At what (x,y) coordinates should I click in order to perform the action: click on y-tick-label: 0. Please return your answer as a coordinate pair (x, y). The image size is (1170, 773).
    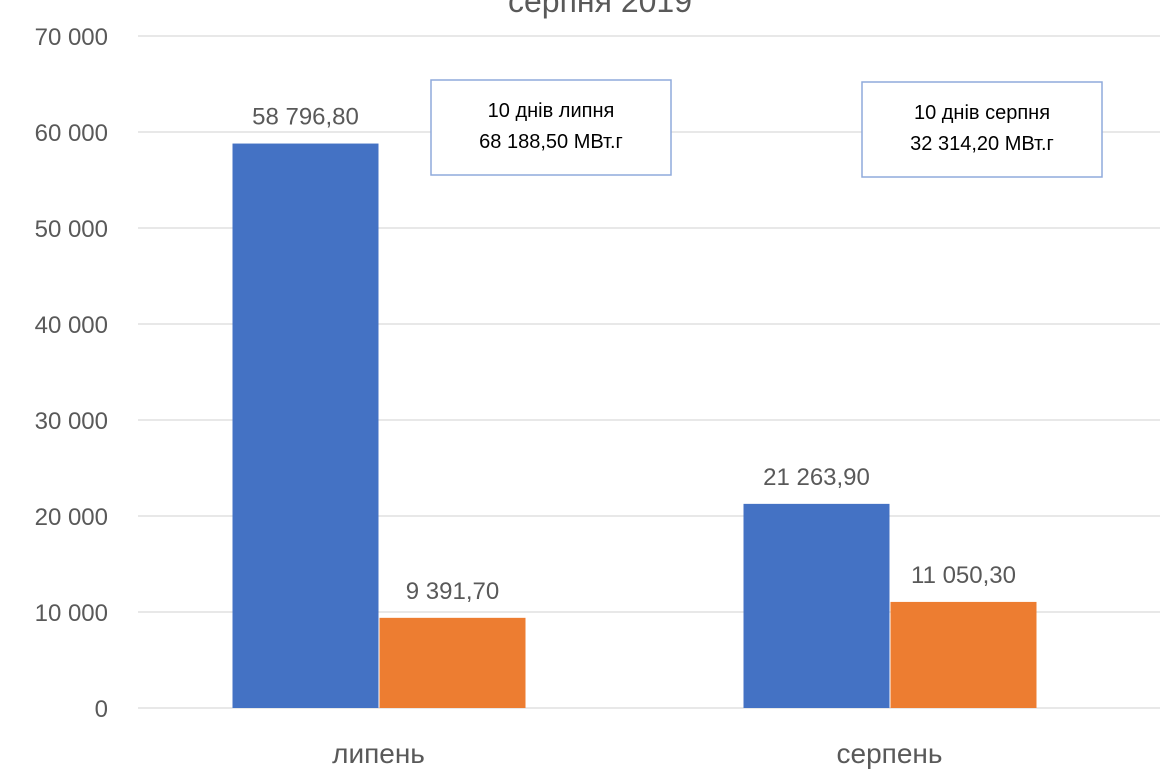
    Looking at the image, I should click on (101, 709).